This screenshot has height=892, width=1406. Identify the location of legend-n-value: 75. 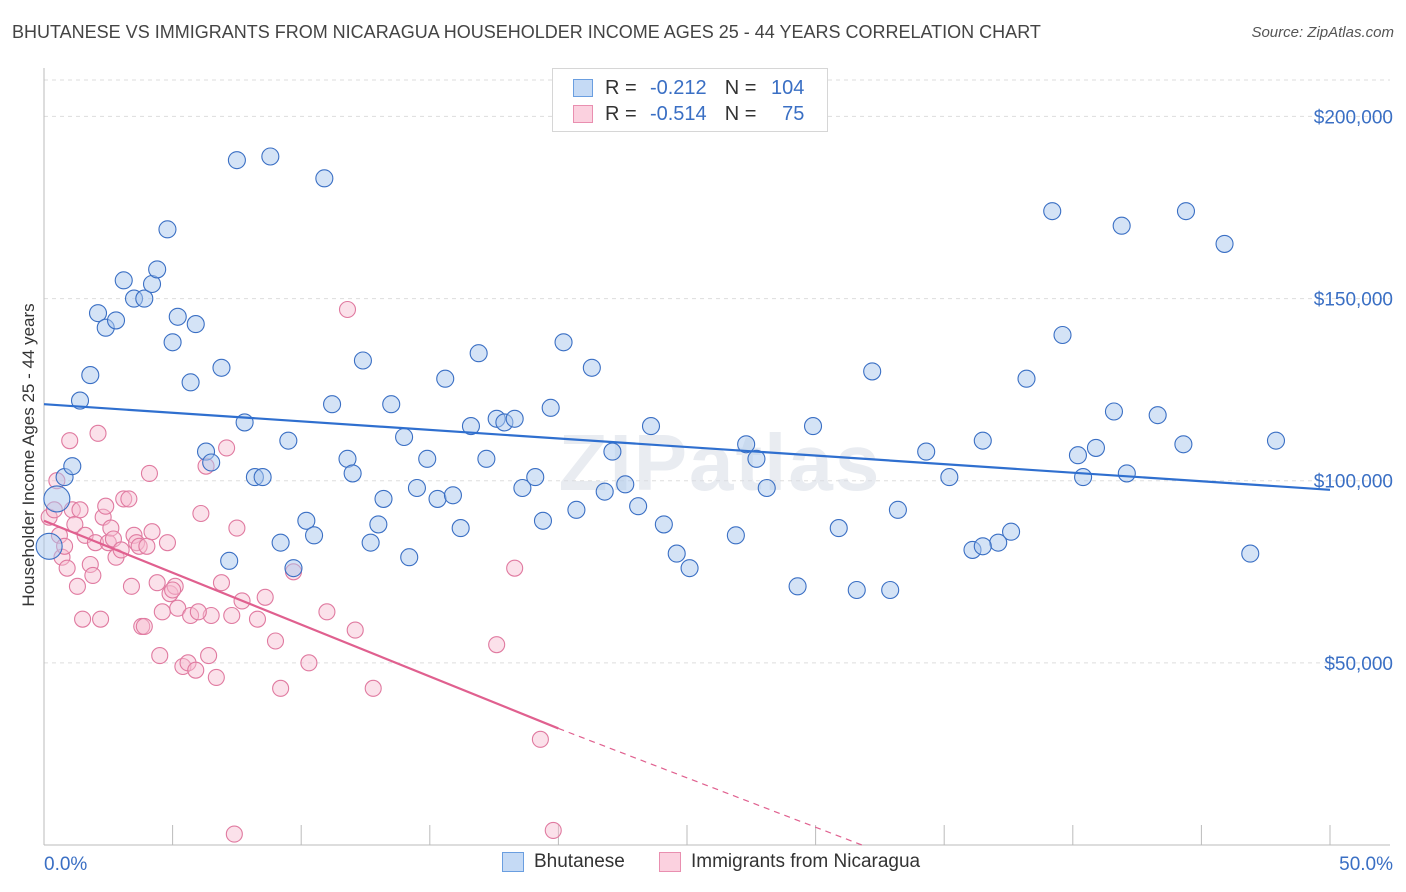
(793, 113).